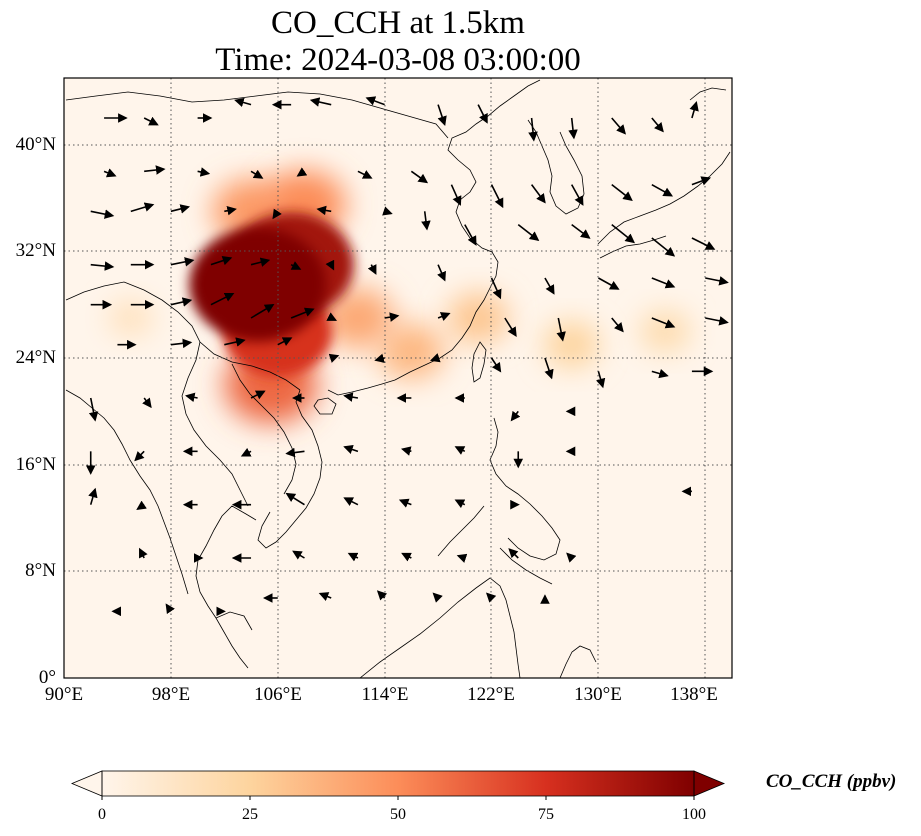 This screenshot has height=836, width=921. What do you see at coordinates (35, 464) in the screenshot?
I see `lat-label-16n: 16°N` at bounding box center [35, 464].